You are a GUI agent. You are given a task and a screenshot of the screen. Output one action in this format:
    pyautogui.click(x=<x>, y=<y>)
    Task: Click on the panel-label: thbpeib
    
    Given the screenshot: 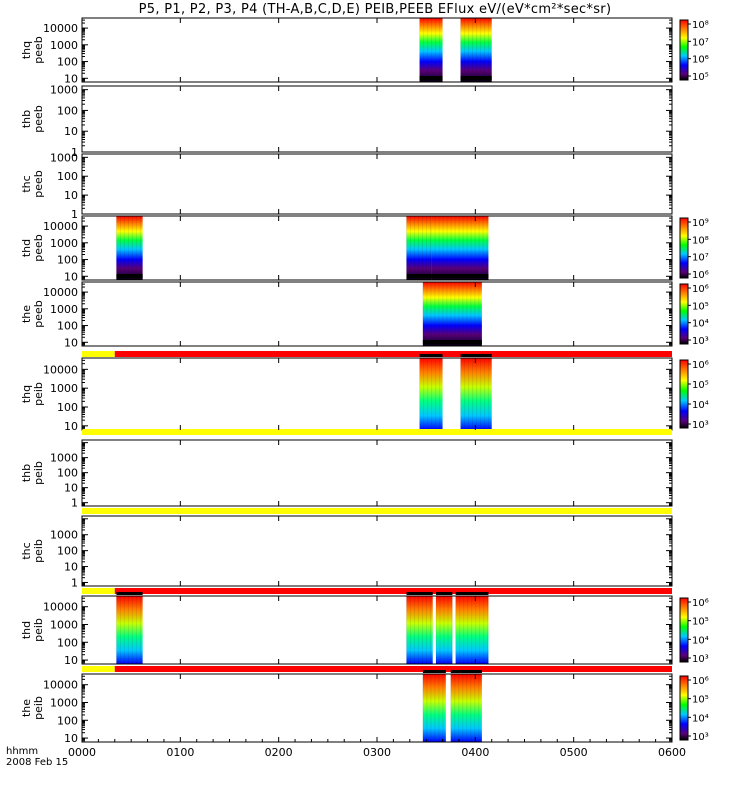 What is the action you would take?
    pyautogui.click(x=32, y=473)
    